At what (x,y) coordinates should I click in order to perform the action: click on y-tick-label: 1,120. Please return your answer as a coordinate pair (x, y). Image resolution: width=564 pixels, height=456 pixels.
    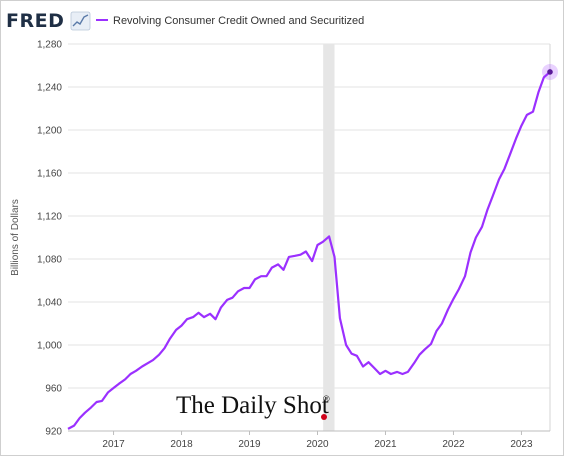
    Looking at the image, I should click on (49, 217).